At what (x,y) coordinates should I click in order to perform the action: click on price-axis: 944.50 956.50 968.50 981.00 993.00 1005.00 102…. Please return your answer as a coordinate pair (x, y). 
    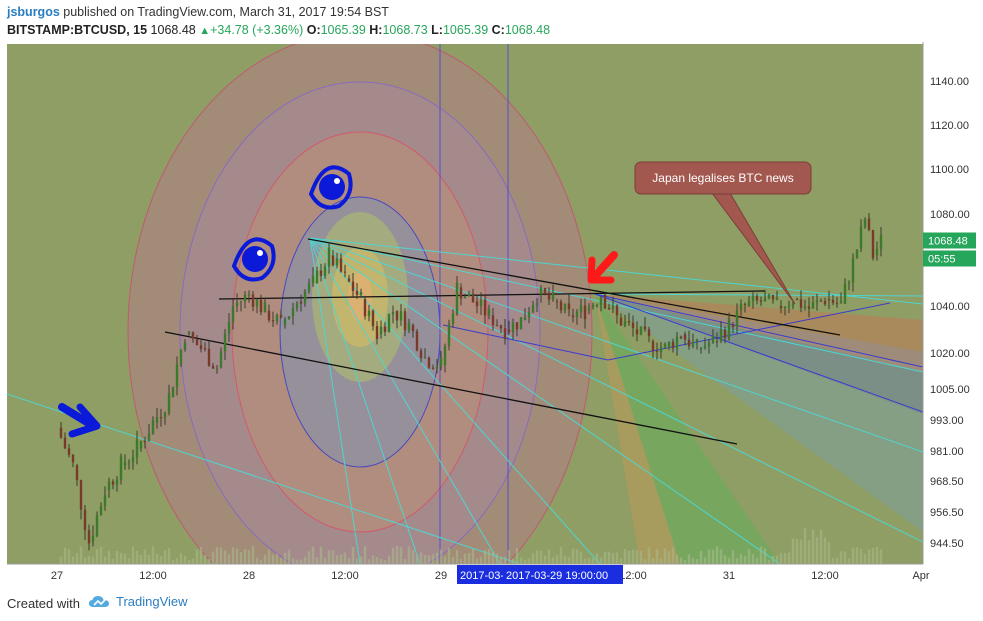
    Looking at the image, I should click on (952, 313).